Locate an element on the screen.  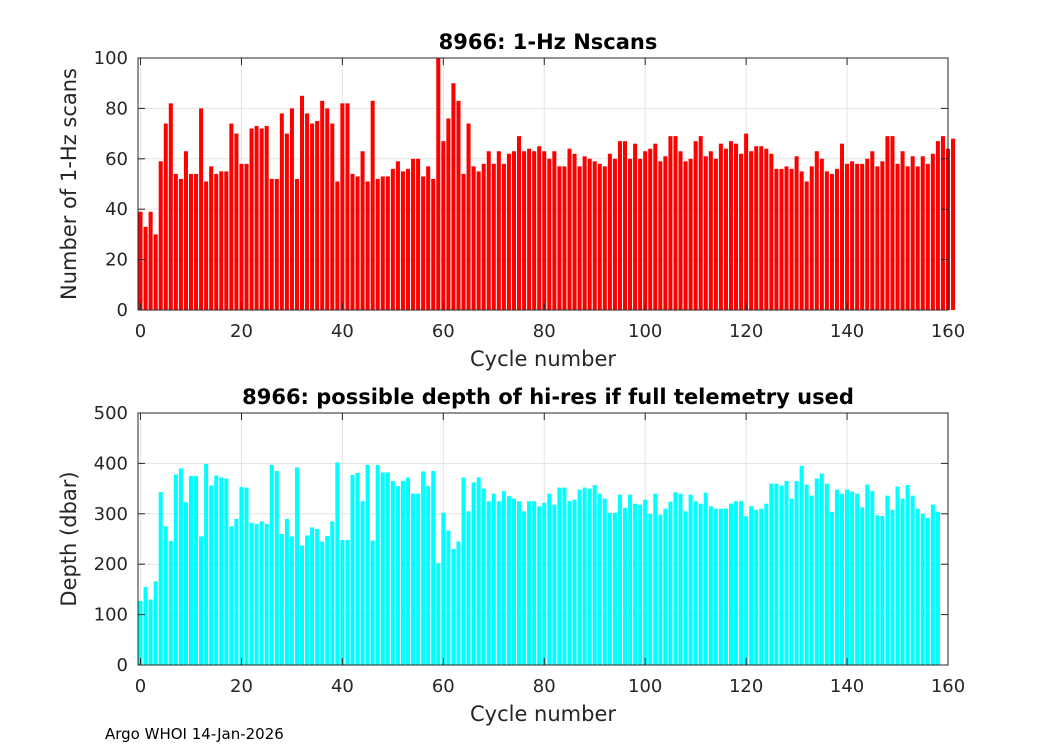
x-tick-label: 40 is located at coordinates (342, 331).